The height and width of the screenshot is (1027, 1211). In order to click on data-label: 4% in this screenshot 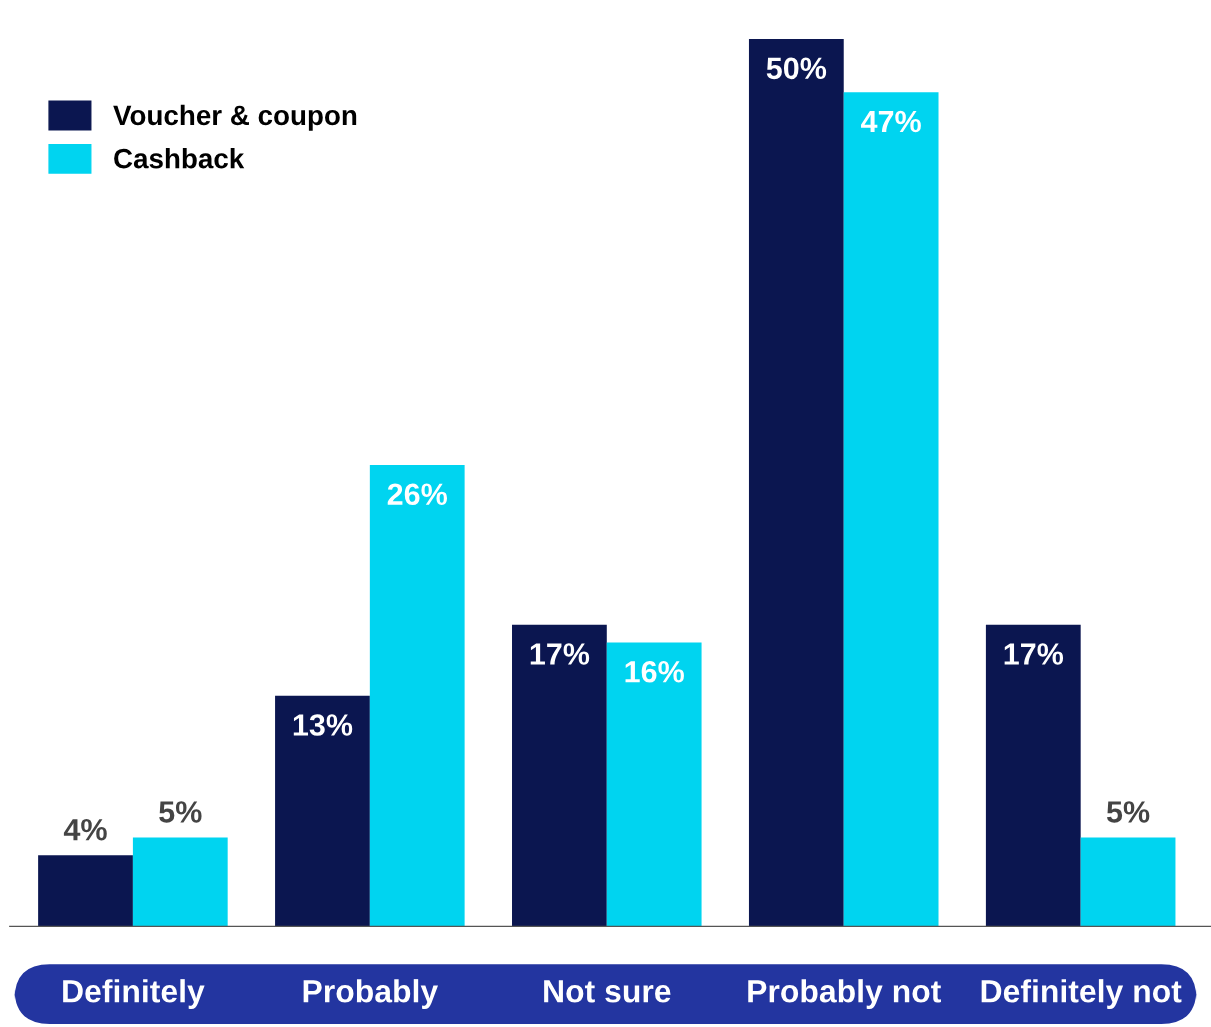, I will do `click(85, 829)`.